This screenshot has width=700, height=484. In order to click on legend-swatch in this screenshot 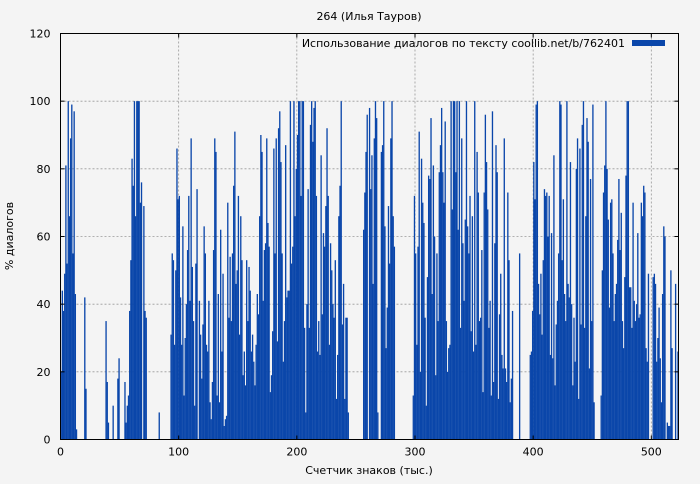, I will do `click(648, 43)`.